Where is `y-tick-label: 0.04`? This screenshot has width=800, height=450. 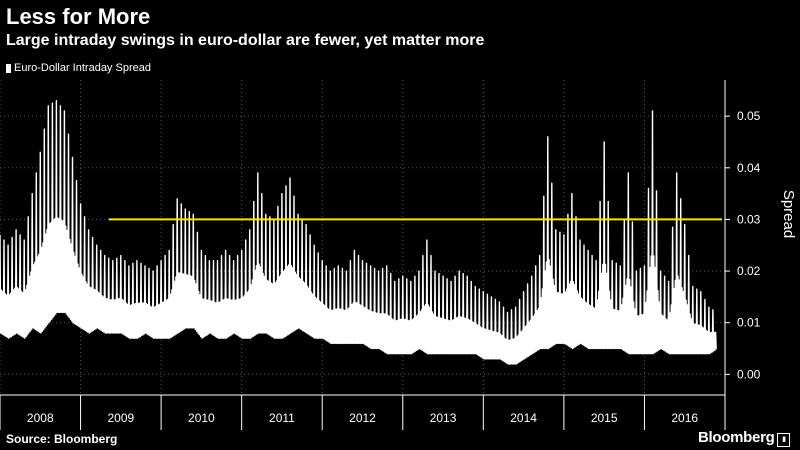
y-tick-label: 0.04 is located at coordinates (749, 168).